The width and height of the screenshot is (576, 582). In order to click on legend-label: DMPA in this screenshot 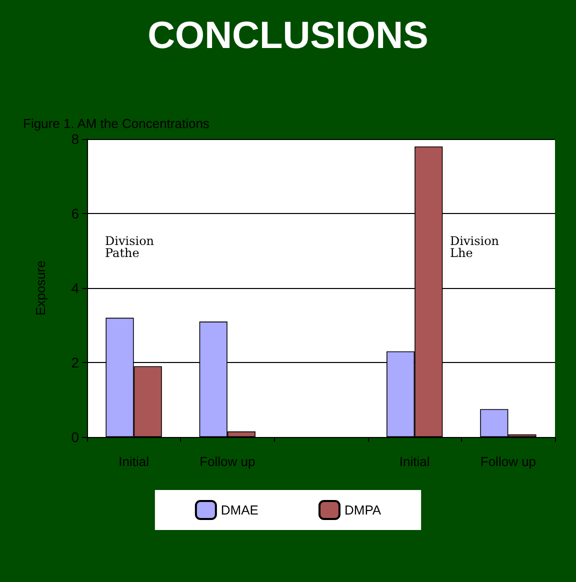, I will do `click(363, 510)`.